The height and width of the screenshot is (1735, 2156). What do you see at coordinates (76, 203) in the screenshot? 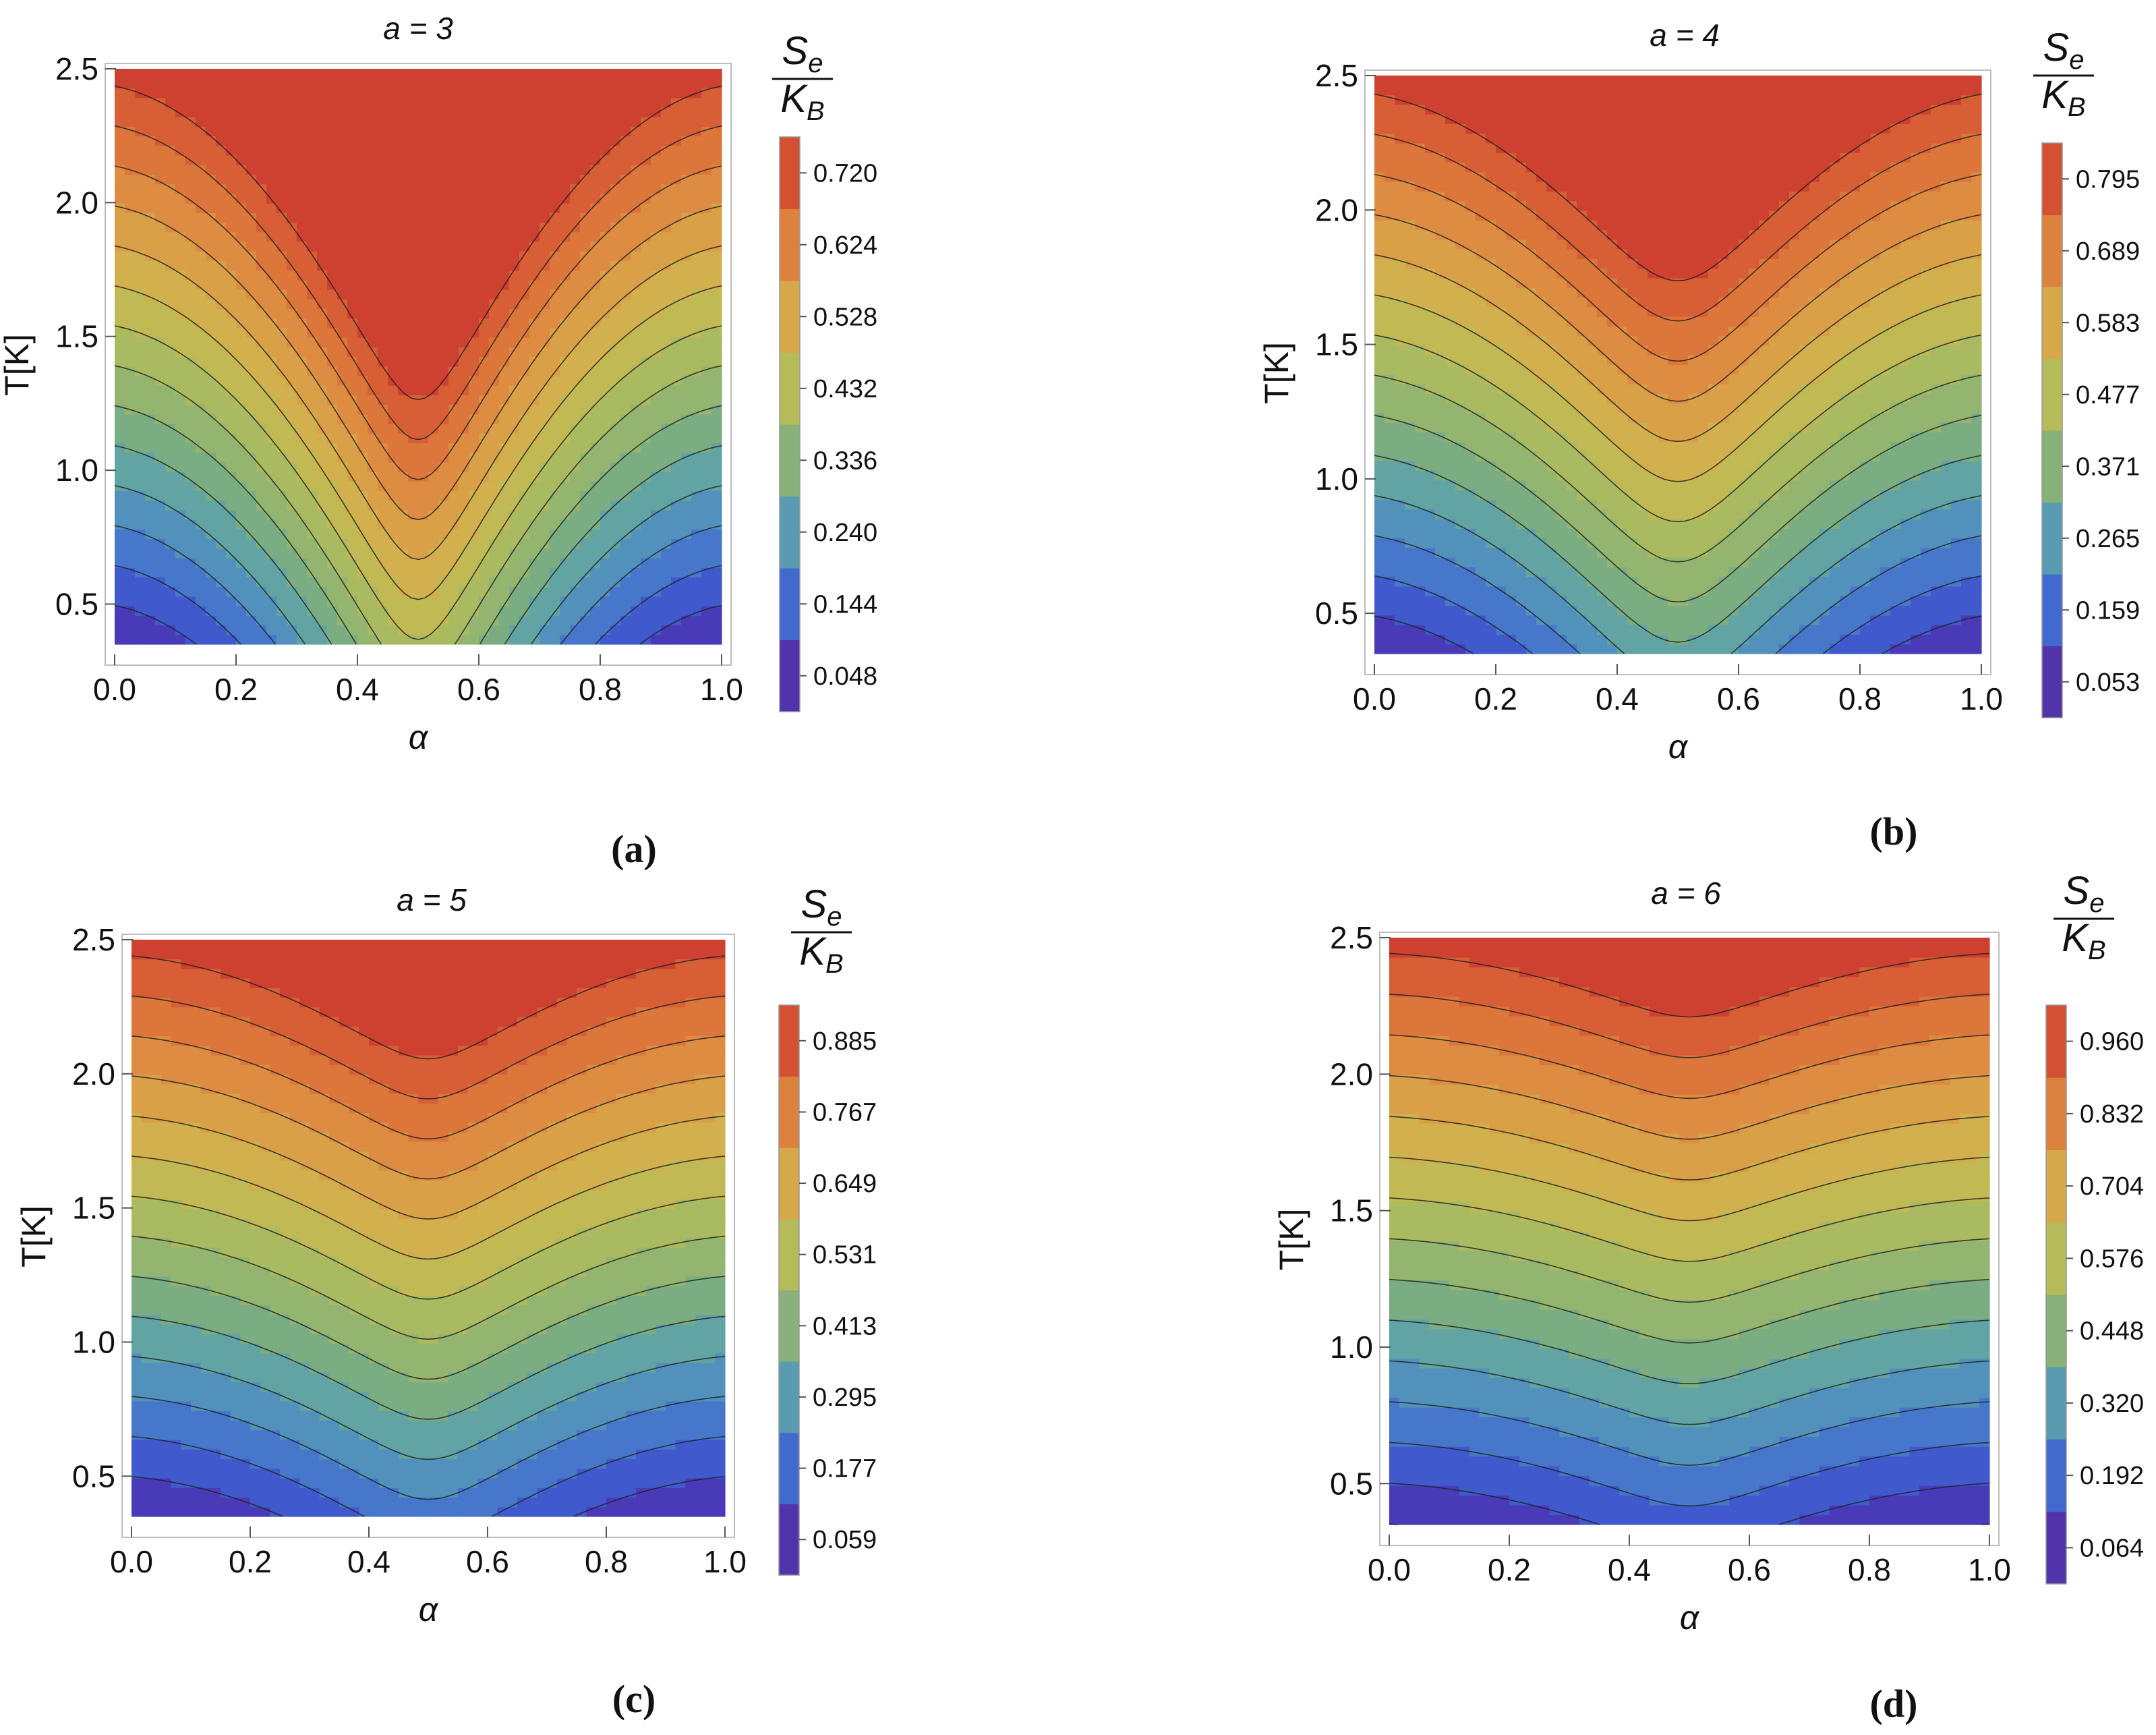
I see `y-tick-label: 2.0` at bounding box center [76, 203].